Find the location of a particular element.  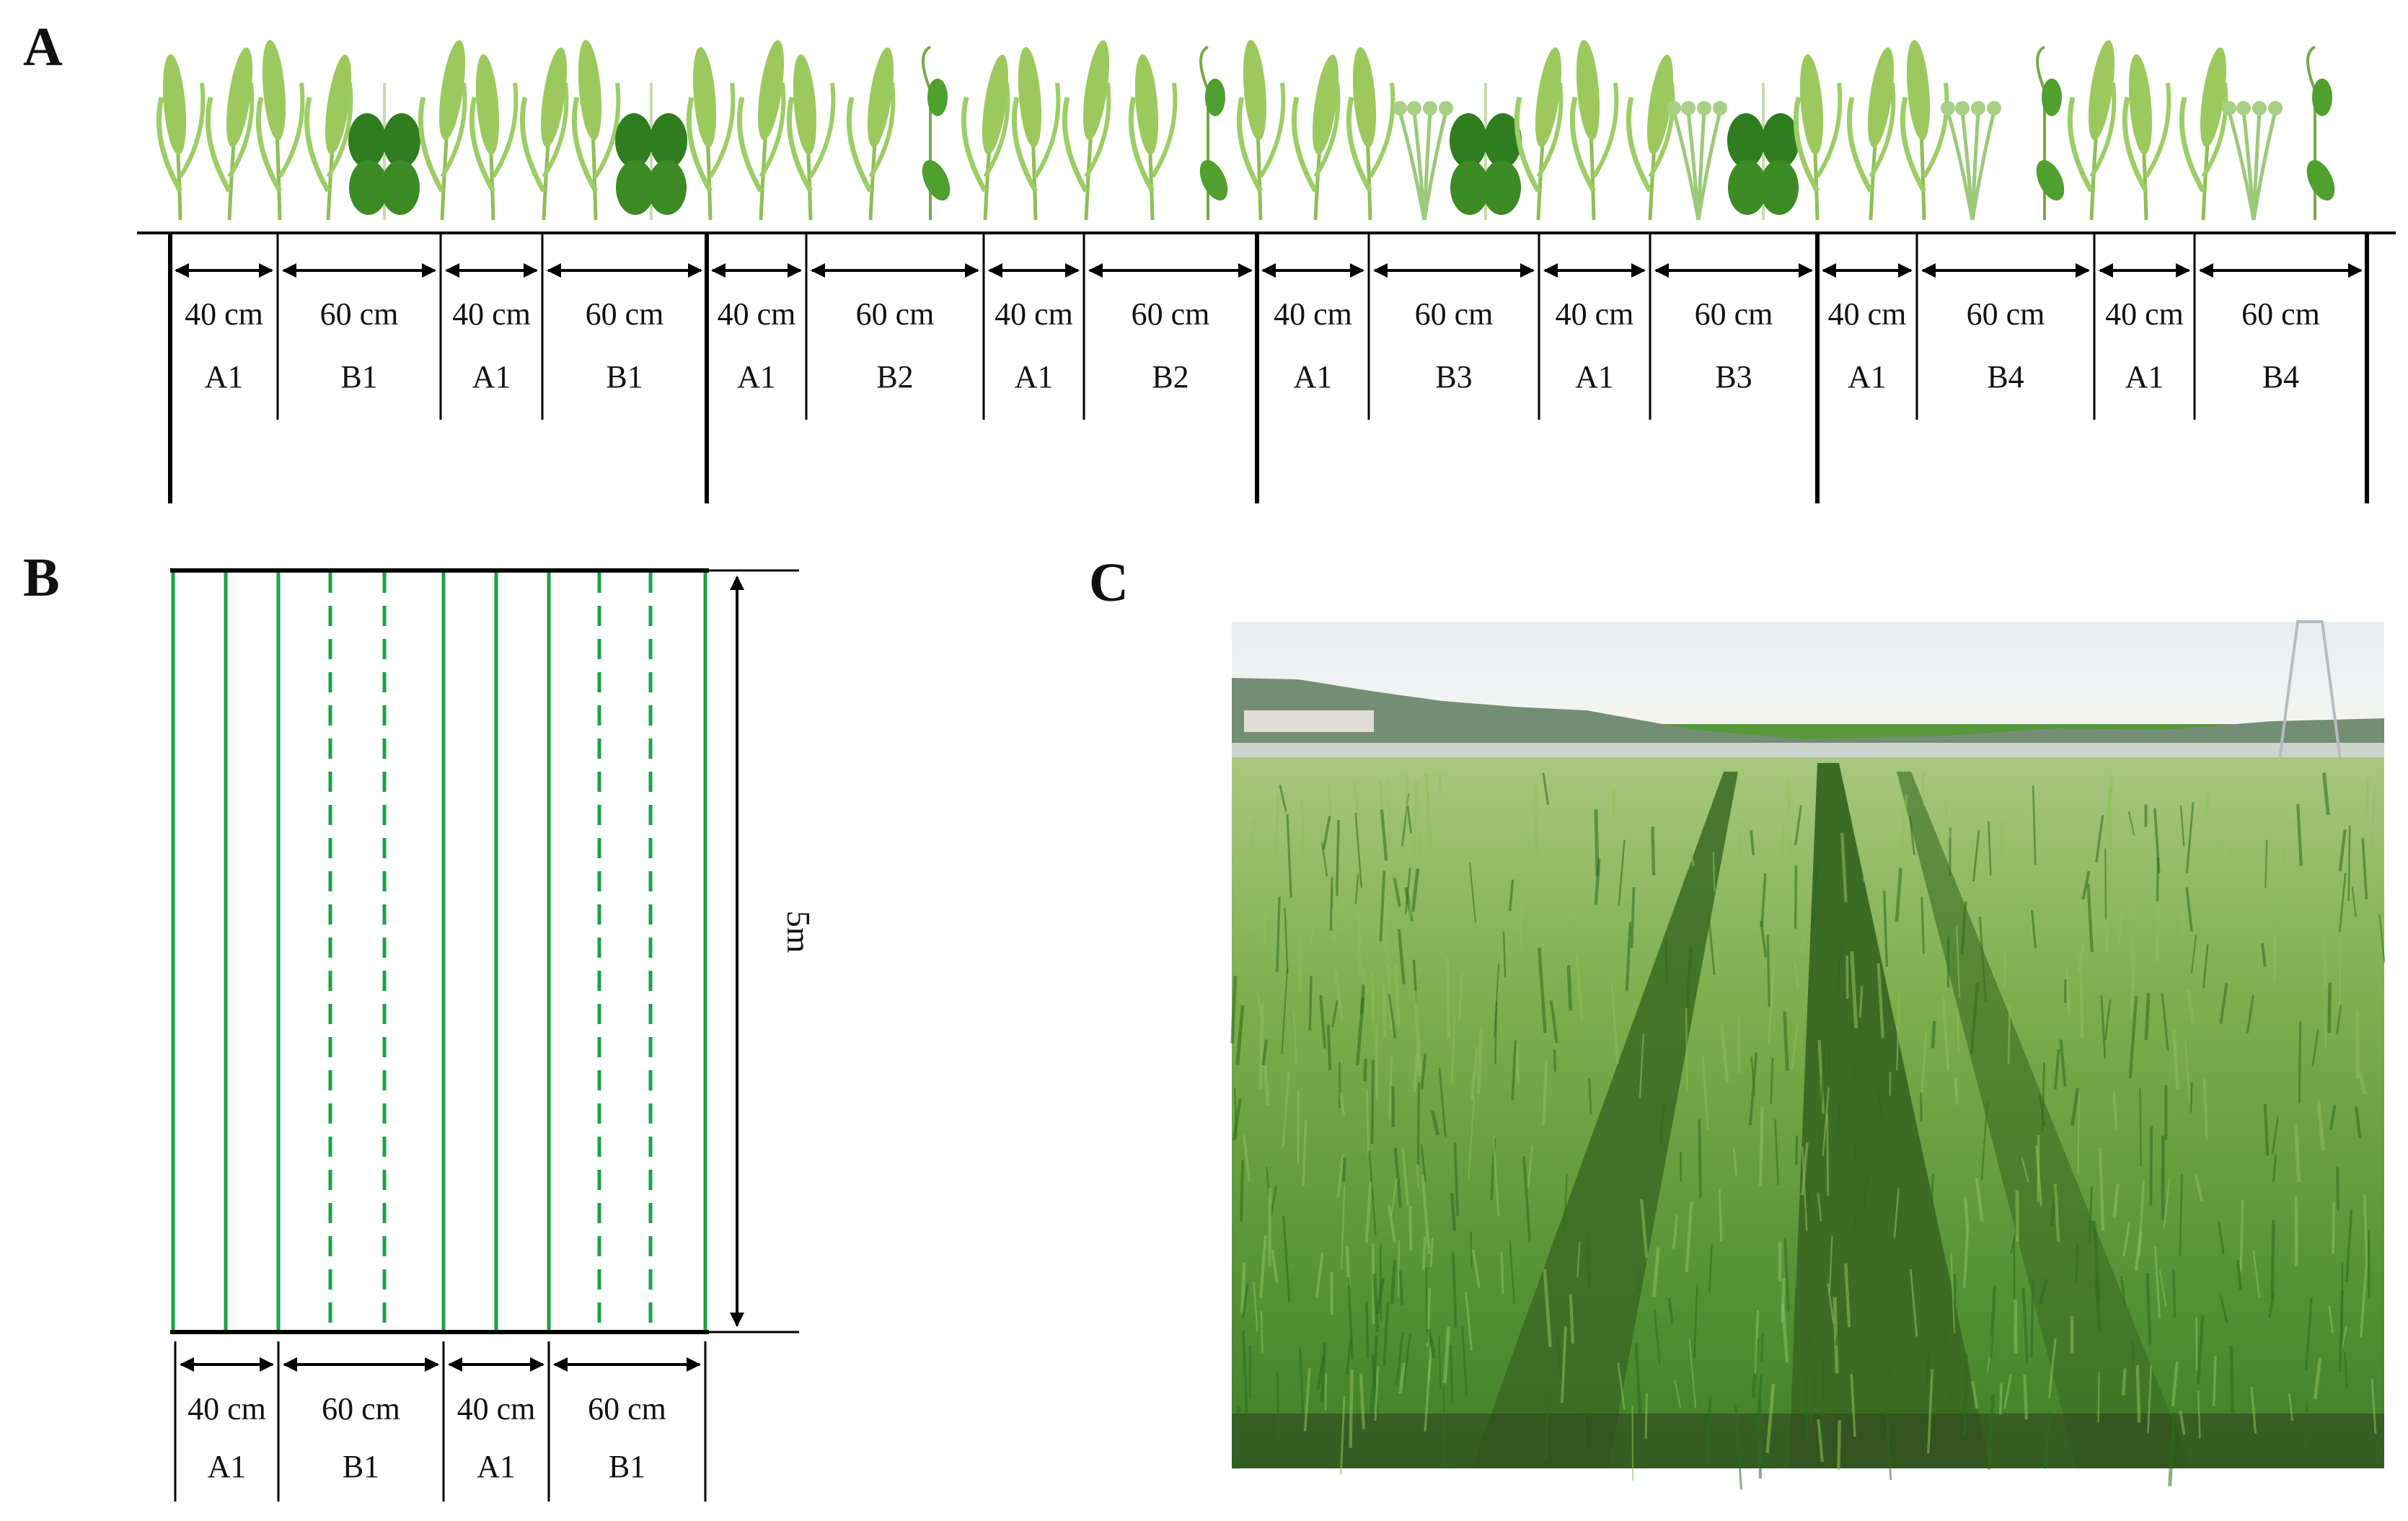

plot-length-label: 5m is located at coordinates (799, 932).